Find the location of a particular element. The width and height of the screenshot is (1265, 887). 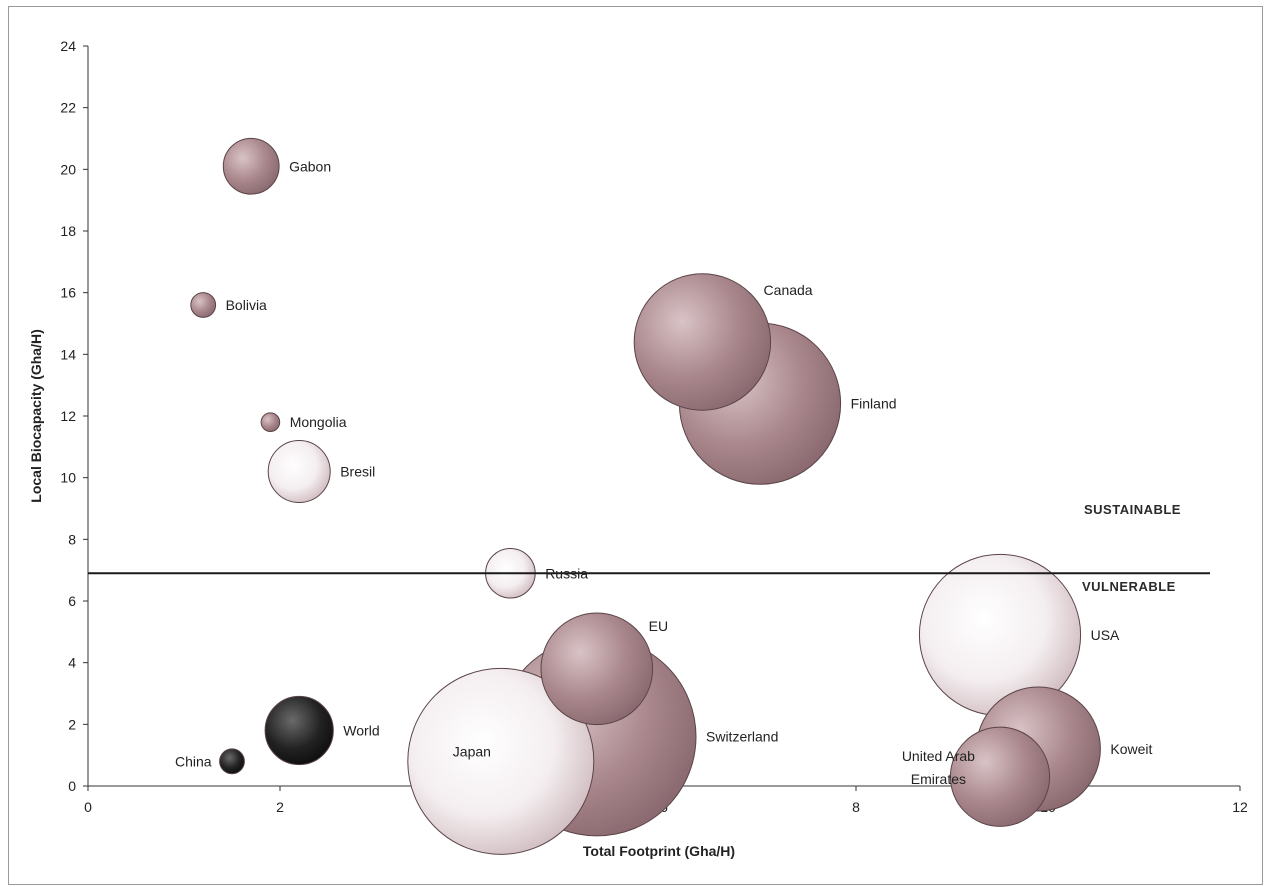

x-tick-label: 8 is located at coordinates (856, 807).